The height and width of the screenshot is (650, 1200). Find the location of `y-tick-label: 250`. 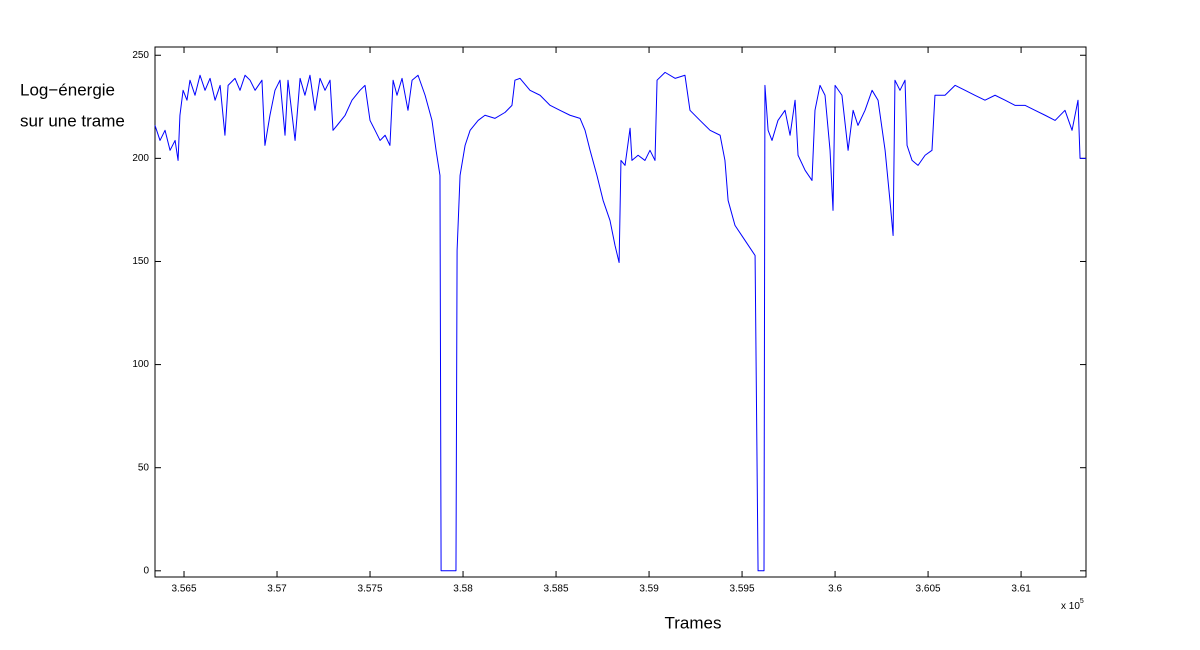

y-tick-label: 250 is located at coordinates (140, 55).